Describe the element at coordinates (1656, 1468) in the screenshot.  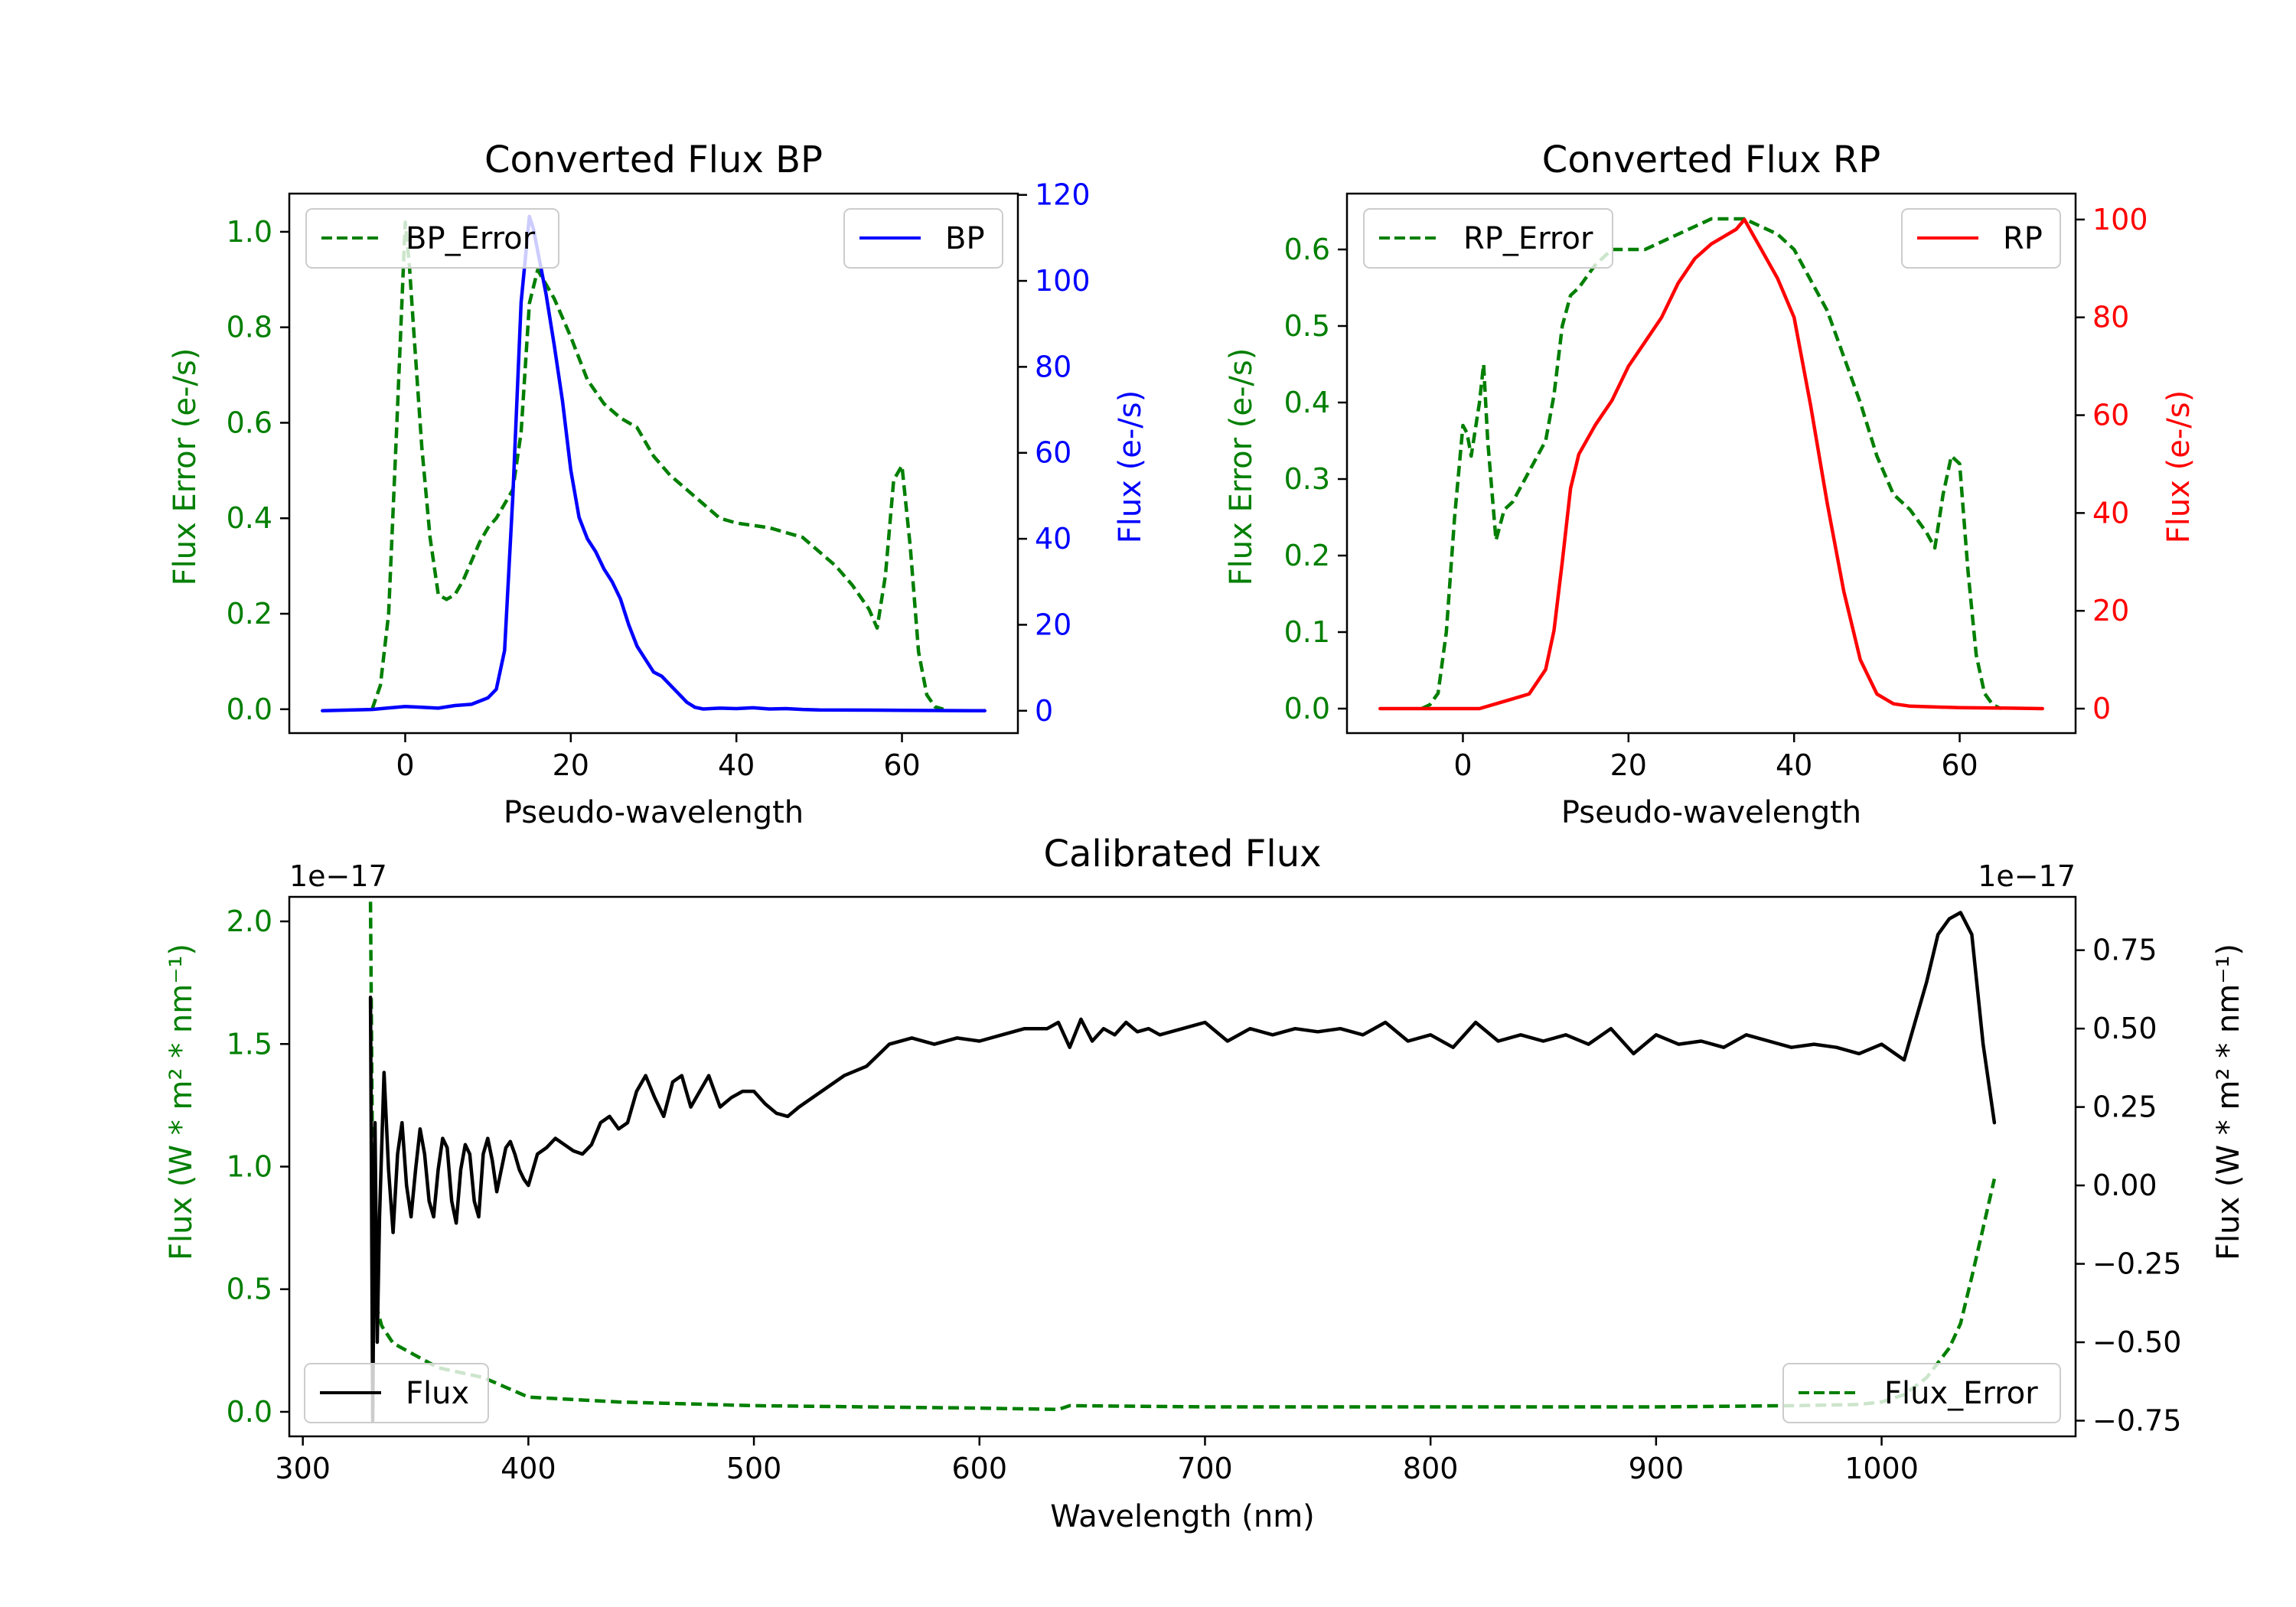
I see `calibrated-x-tick-label: 900` at that location.